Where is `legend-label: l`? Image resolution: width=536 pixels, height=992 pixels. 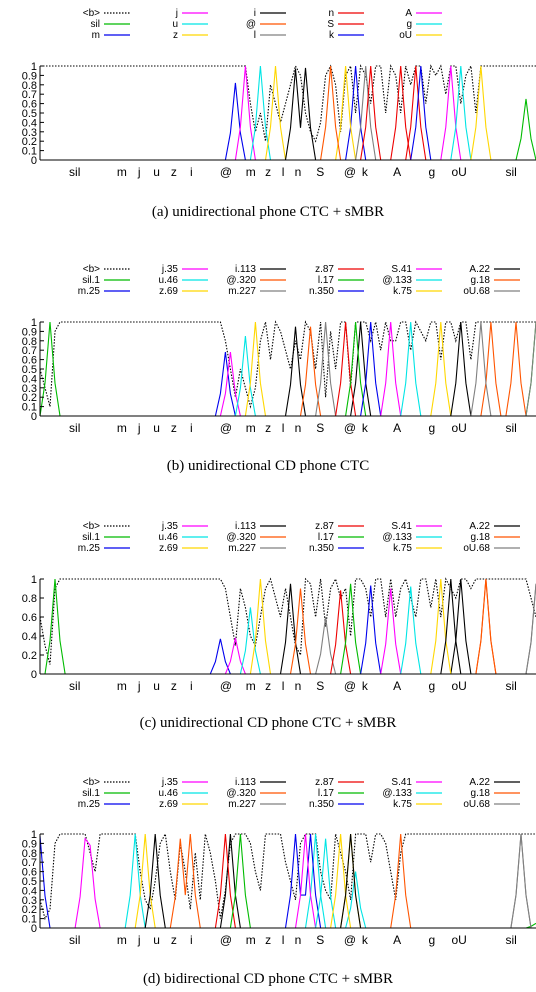 legend-label: l is located at coordinates (255, 35).